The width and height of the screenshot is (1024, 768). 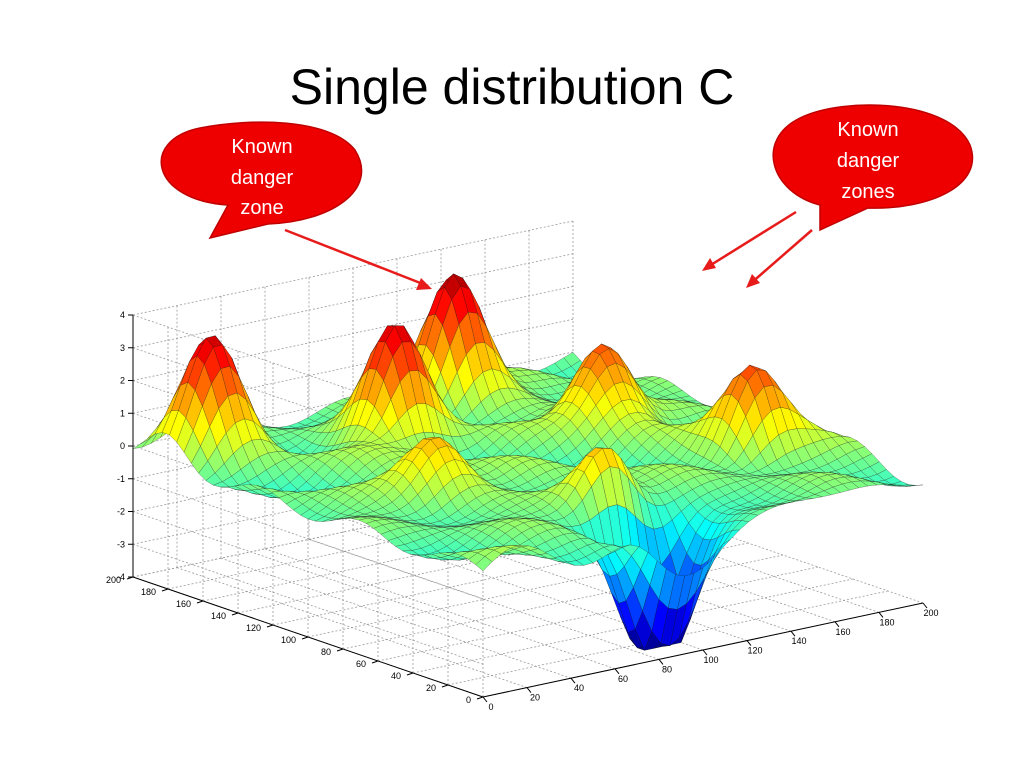 What do you see at coordinates (915, 485) in the screenshot?
I see `surface-cell` at bounding box center [915, 485].